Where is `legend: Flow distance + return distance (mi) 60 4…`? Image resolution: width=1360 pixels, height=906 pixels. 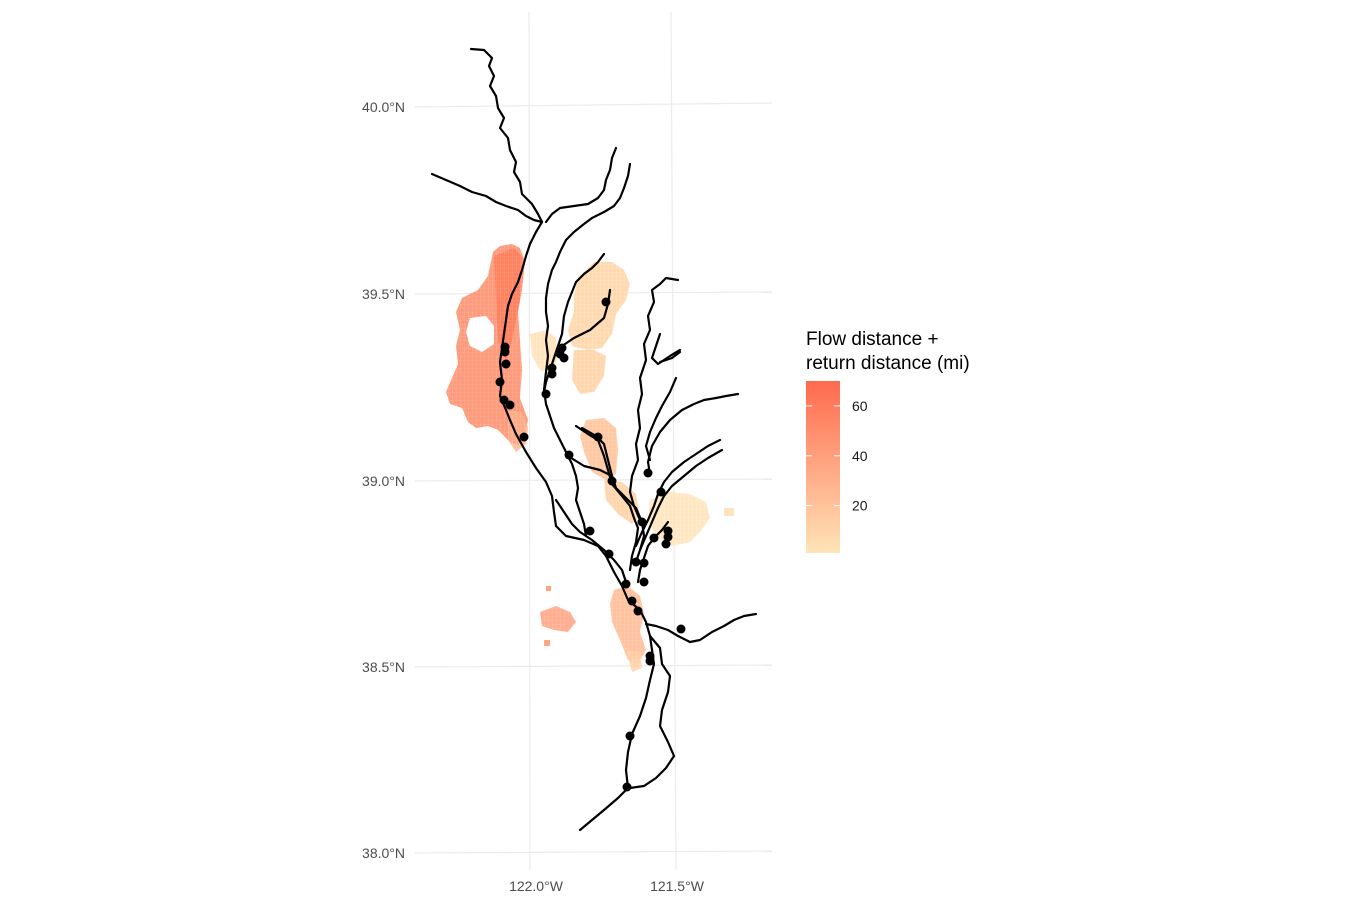
legend: Flow distance + return distance (mi) 60 4… is located at coordinates (888, 441).